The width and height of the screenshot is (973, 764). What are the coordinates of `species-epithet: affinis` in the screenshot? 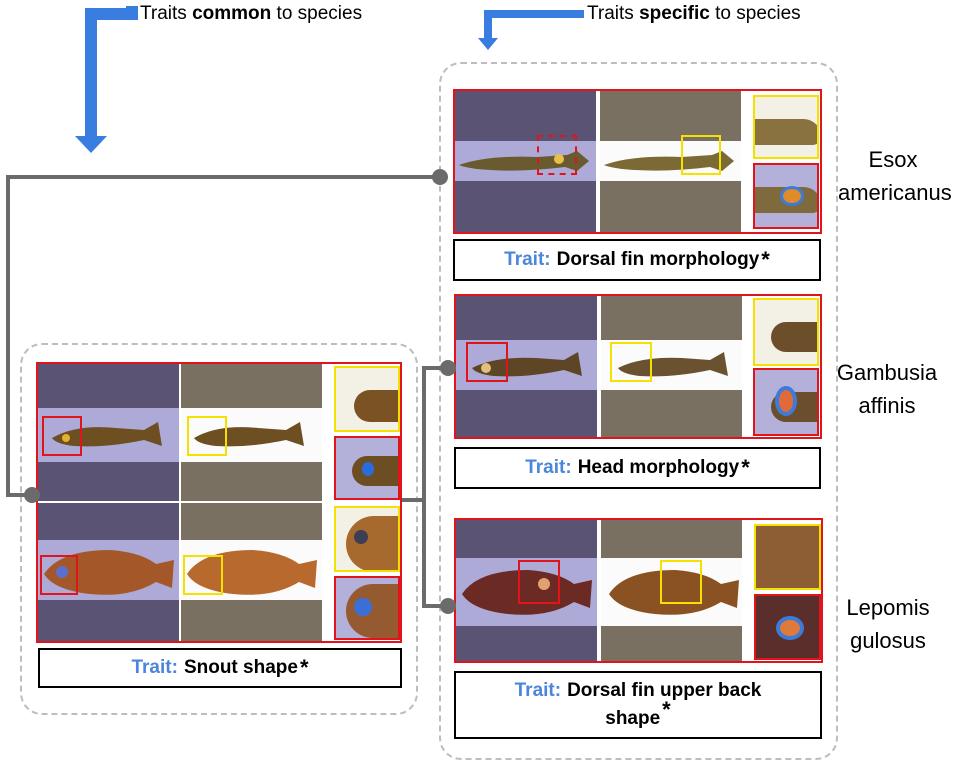 It's located at (887, 405).